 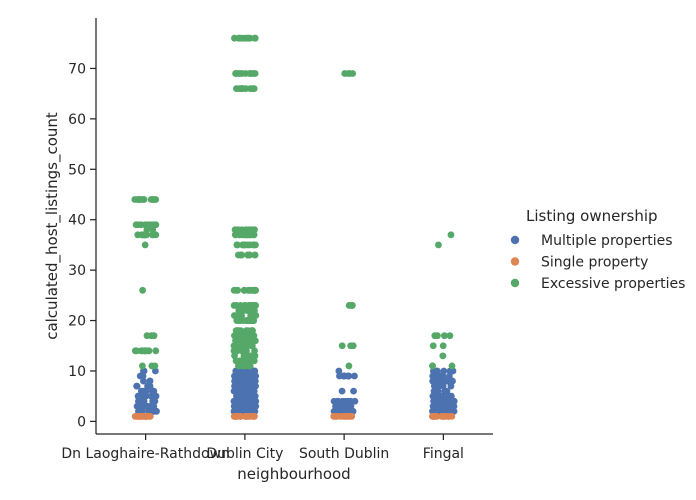 What do you see at coordinates (52, 226) in the screenshot?
I see `y-axis-label: calculated_host_listings_count` at bounding box center [52, 226].